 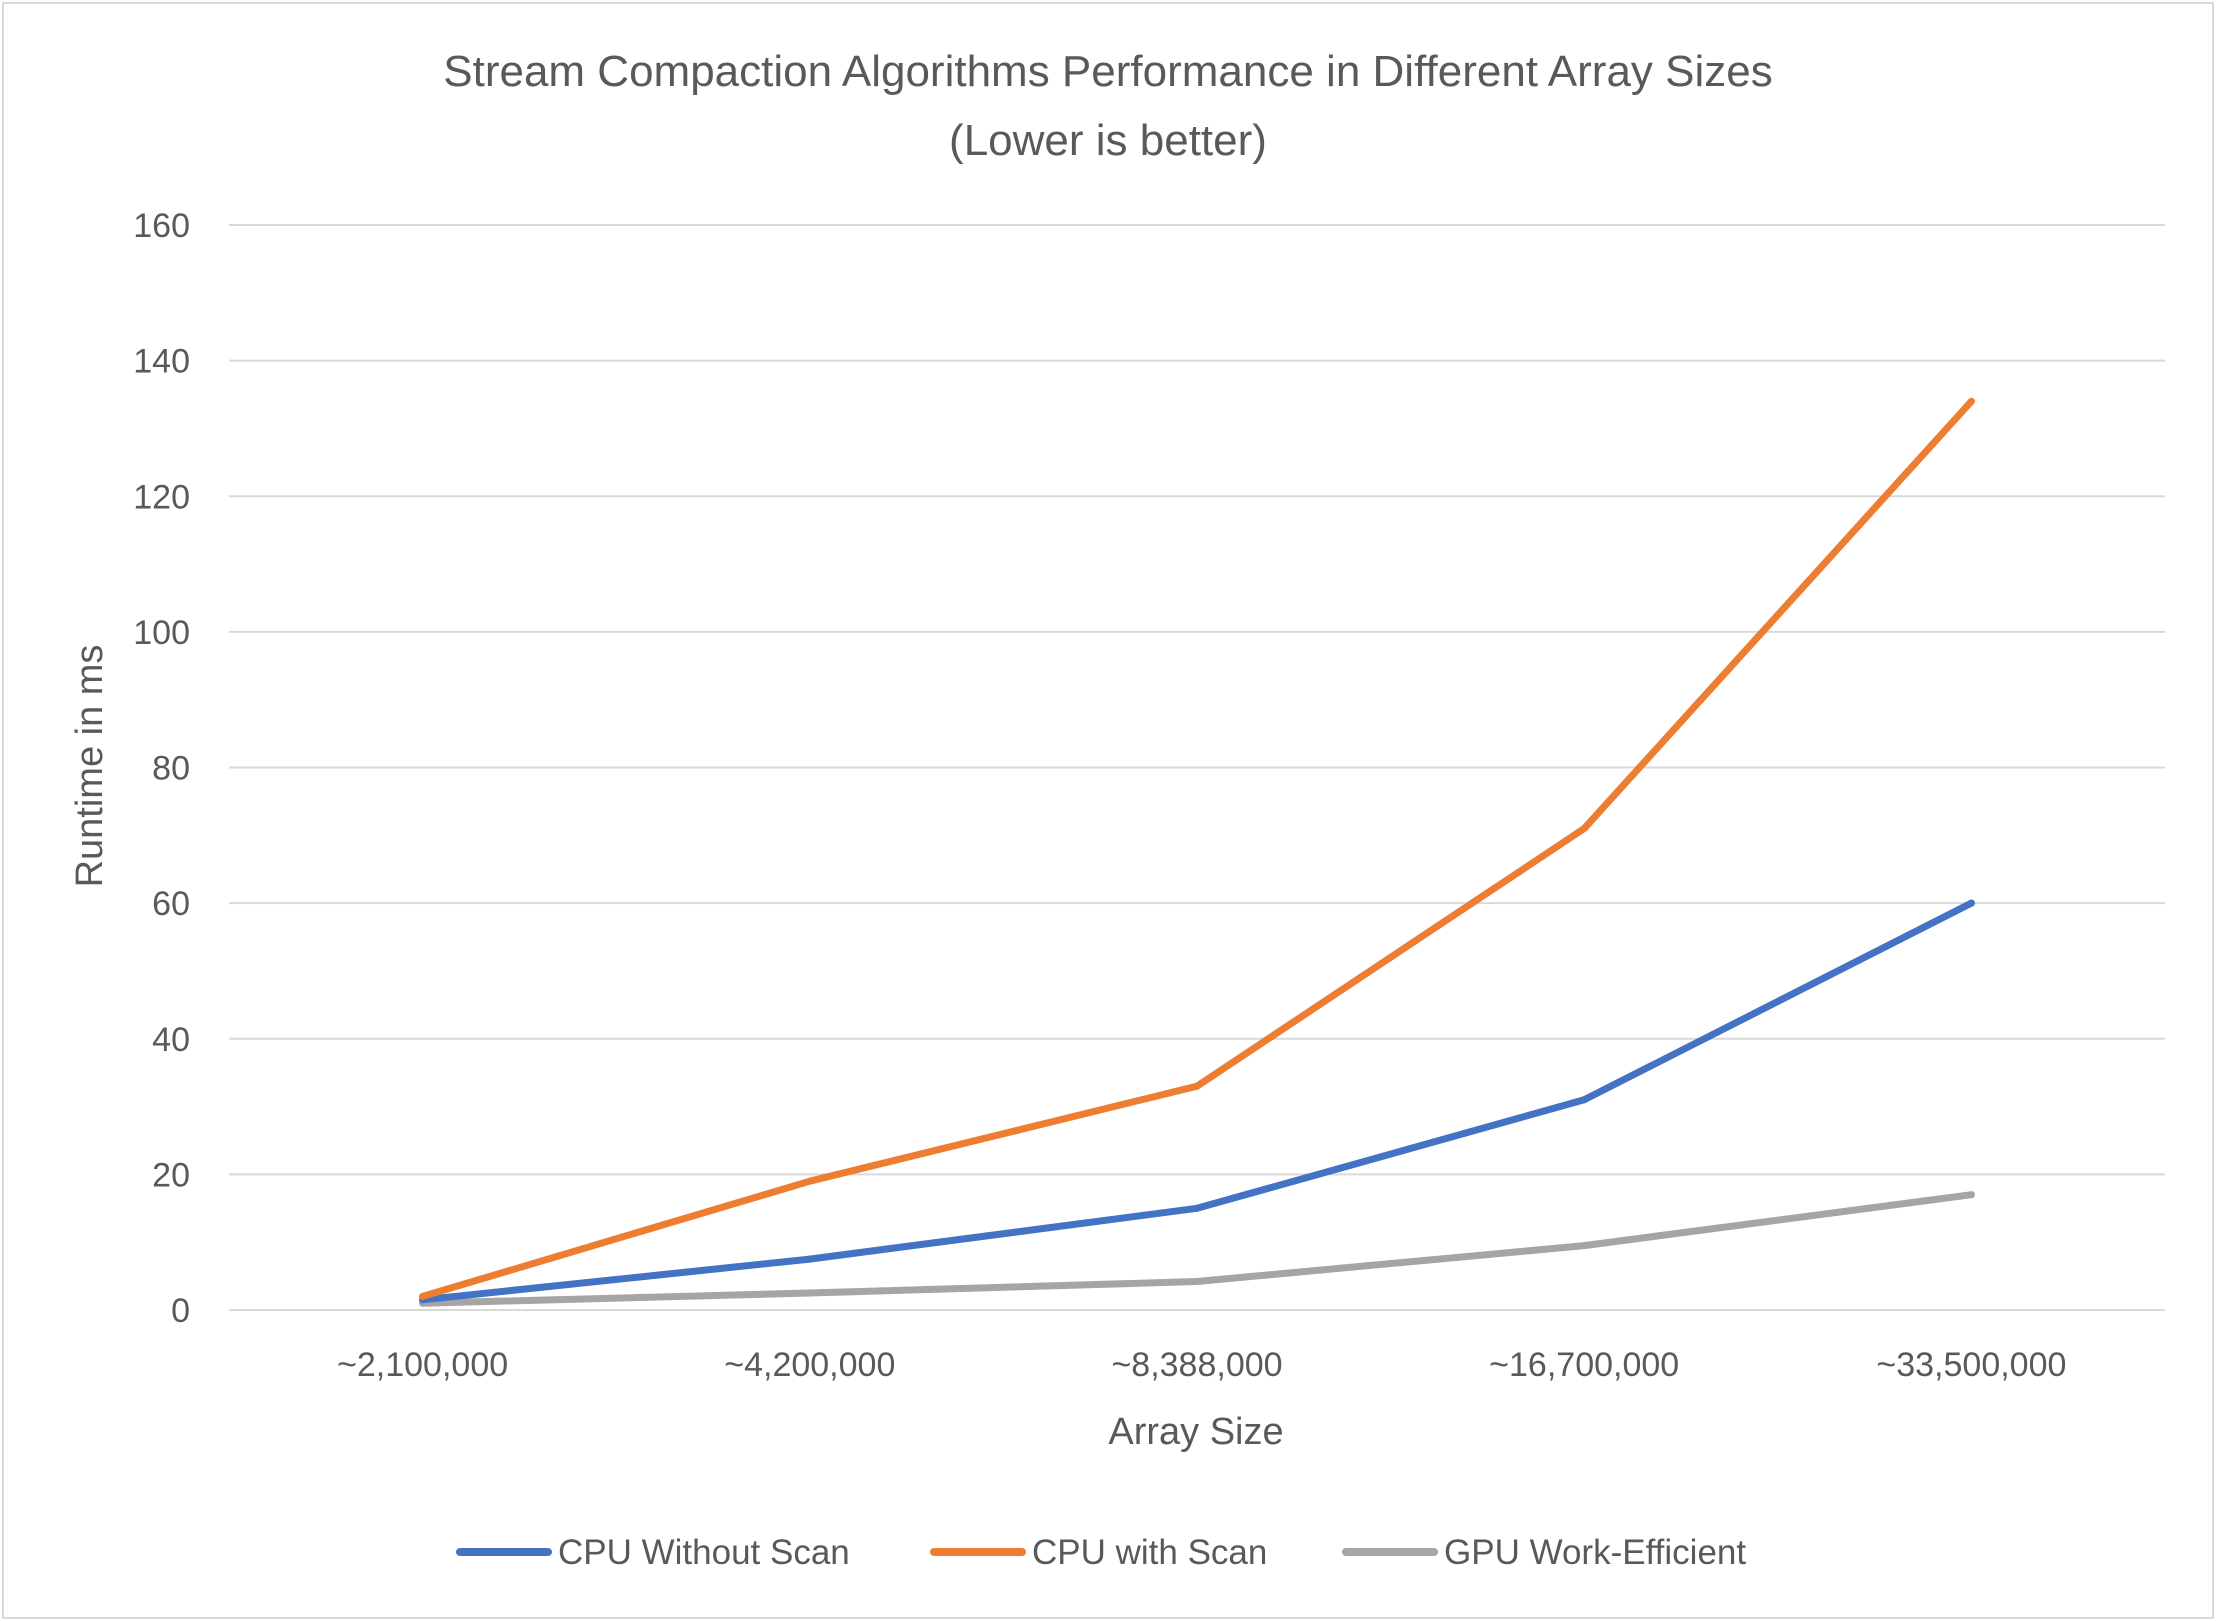 I want to click on legend-label: GPU Work-Efficient, so click(x=1595, y=1552).